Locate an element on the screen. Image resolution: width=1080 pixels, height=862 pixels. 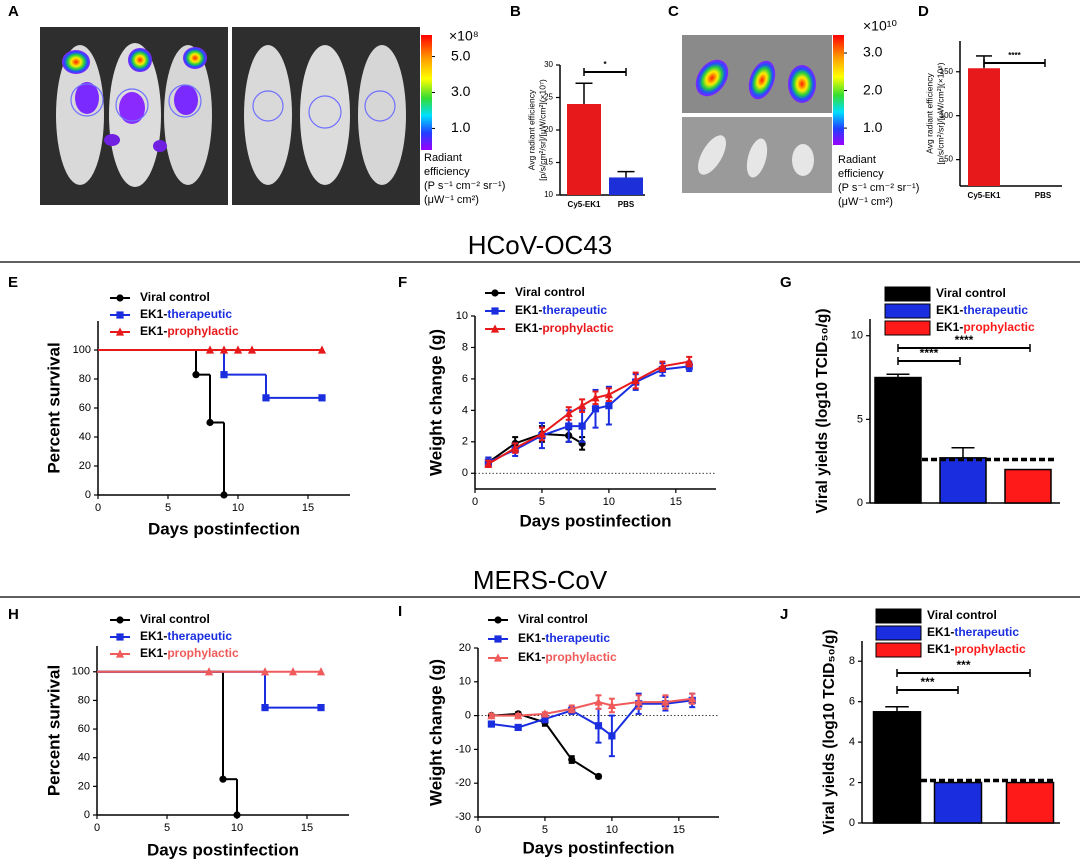
colorbar-tick-label: 1.0 is located at coordinates (873, 127).